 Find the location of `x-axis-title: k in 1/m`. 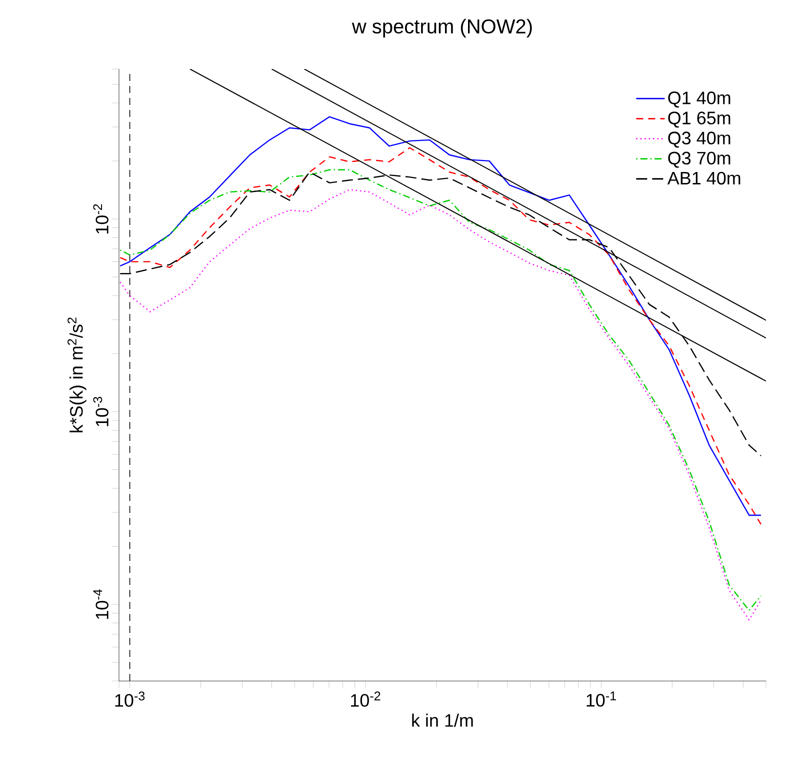

x-axis-title: k in 1/m is located at coordinates (442, 720).